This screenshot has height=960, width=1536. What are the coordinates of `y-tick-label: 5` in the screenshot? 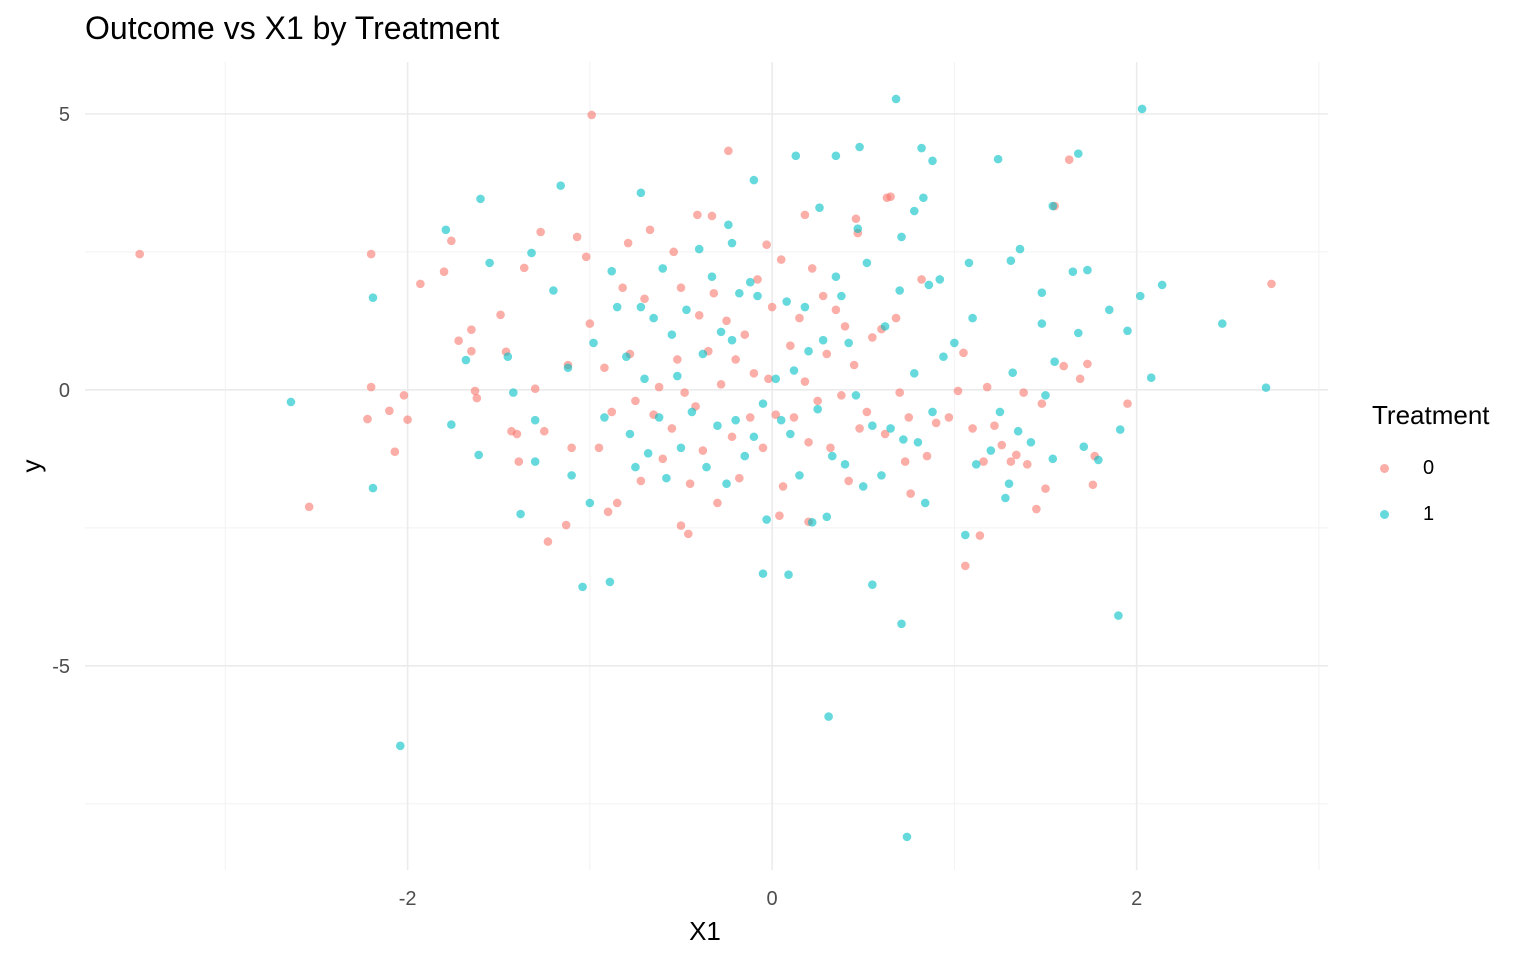 It's located at (64, 115).